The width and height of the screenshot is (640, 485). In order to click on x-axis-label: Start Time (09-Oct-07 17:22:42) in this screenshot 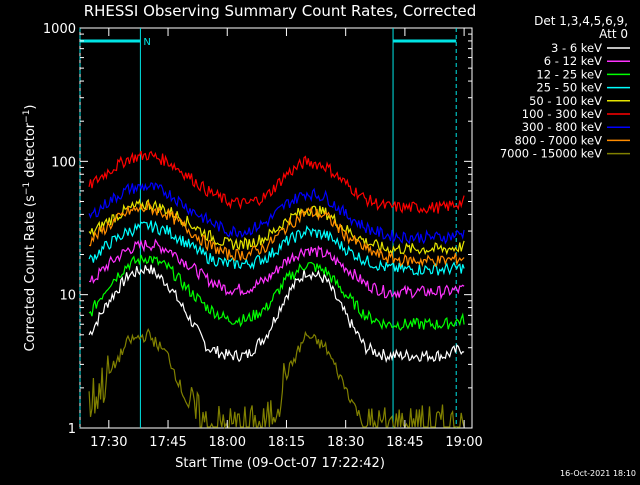, I will do `click(280, 463)`.